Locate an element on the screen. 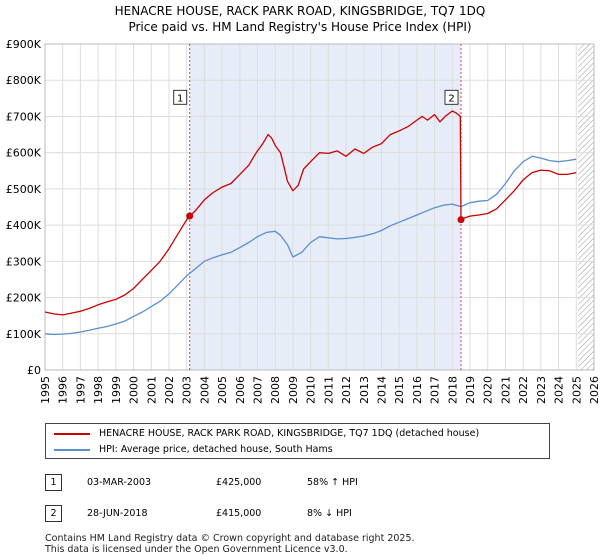  x-tick-label: 1999 is located at coordinates (116, 390).